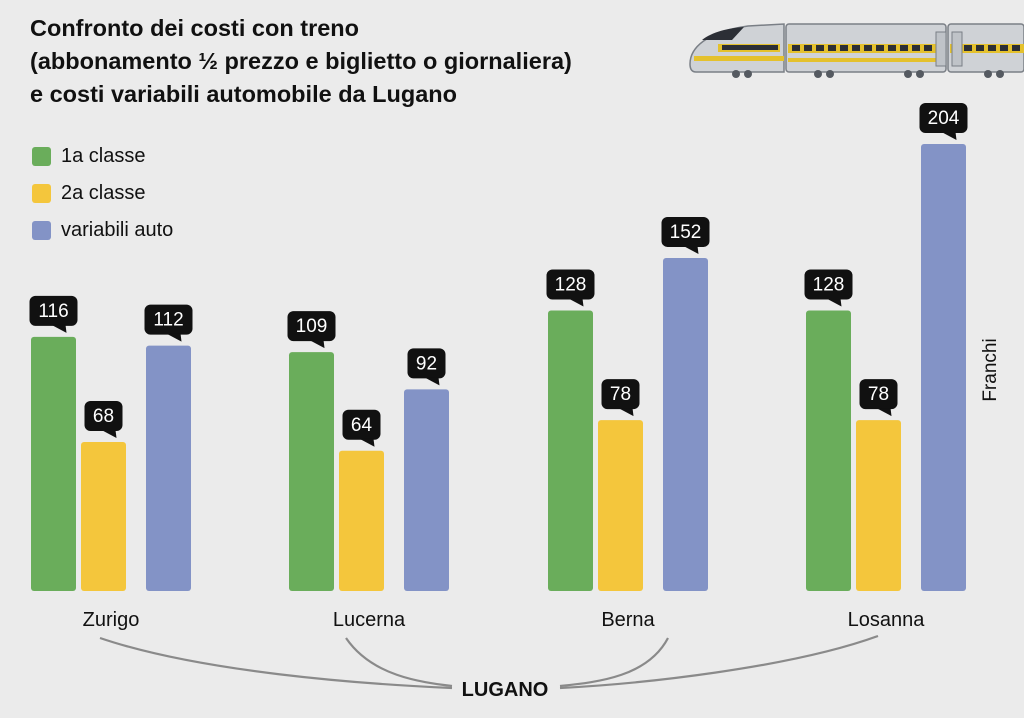 This screenshot has height=718, width=1024. What do you see at coordinates (828, 450) in the screenshot?
I see `bar-losanna-first-class` at bounding box center [828, 450].